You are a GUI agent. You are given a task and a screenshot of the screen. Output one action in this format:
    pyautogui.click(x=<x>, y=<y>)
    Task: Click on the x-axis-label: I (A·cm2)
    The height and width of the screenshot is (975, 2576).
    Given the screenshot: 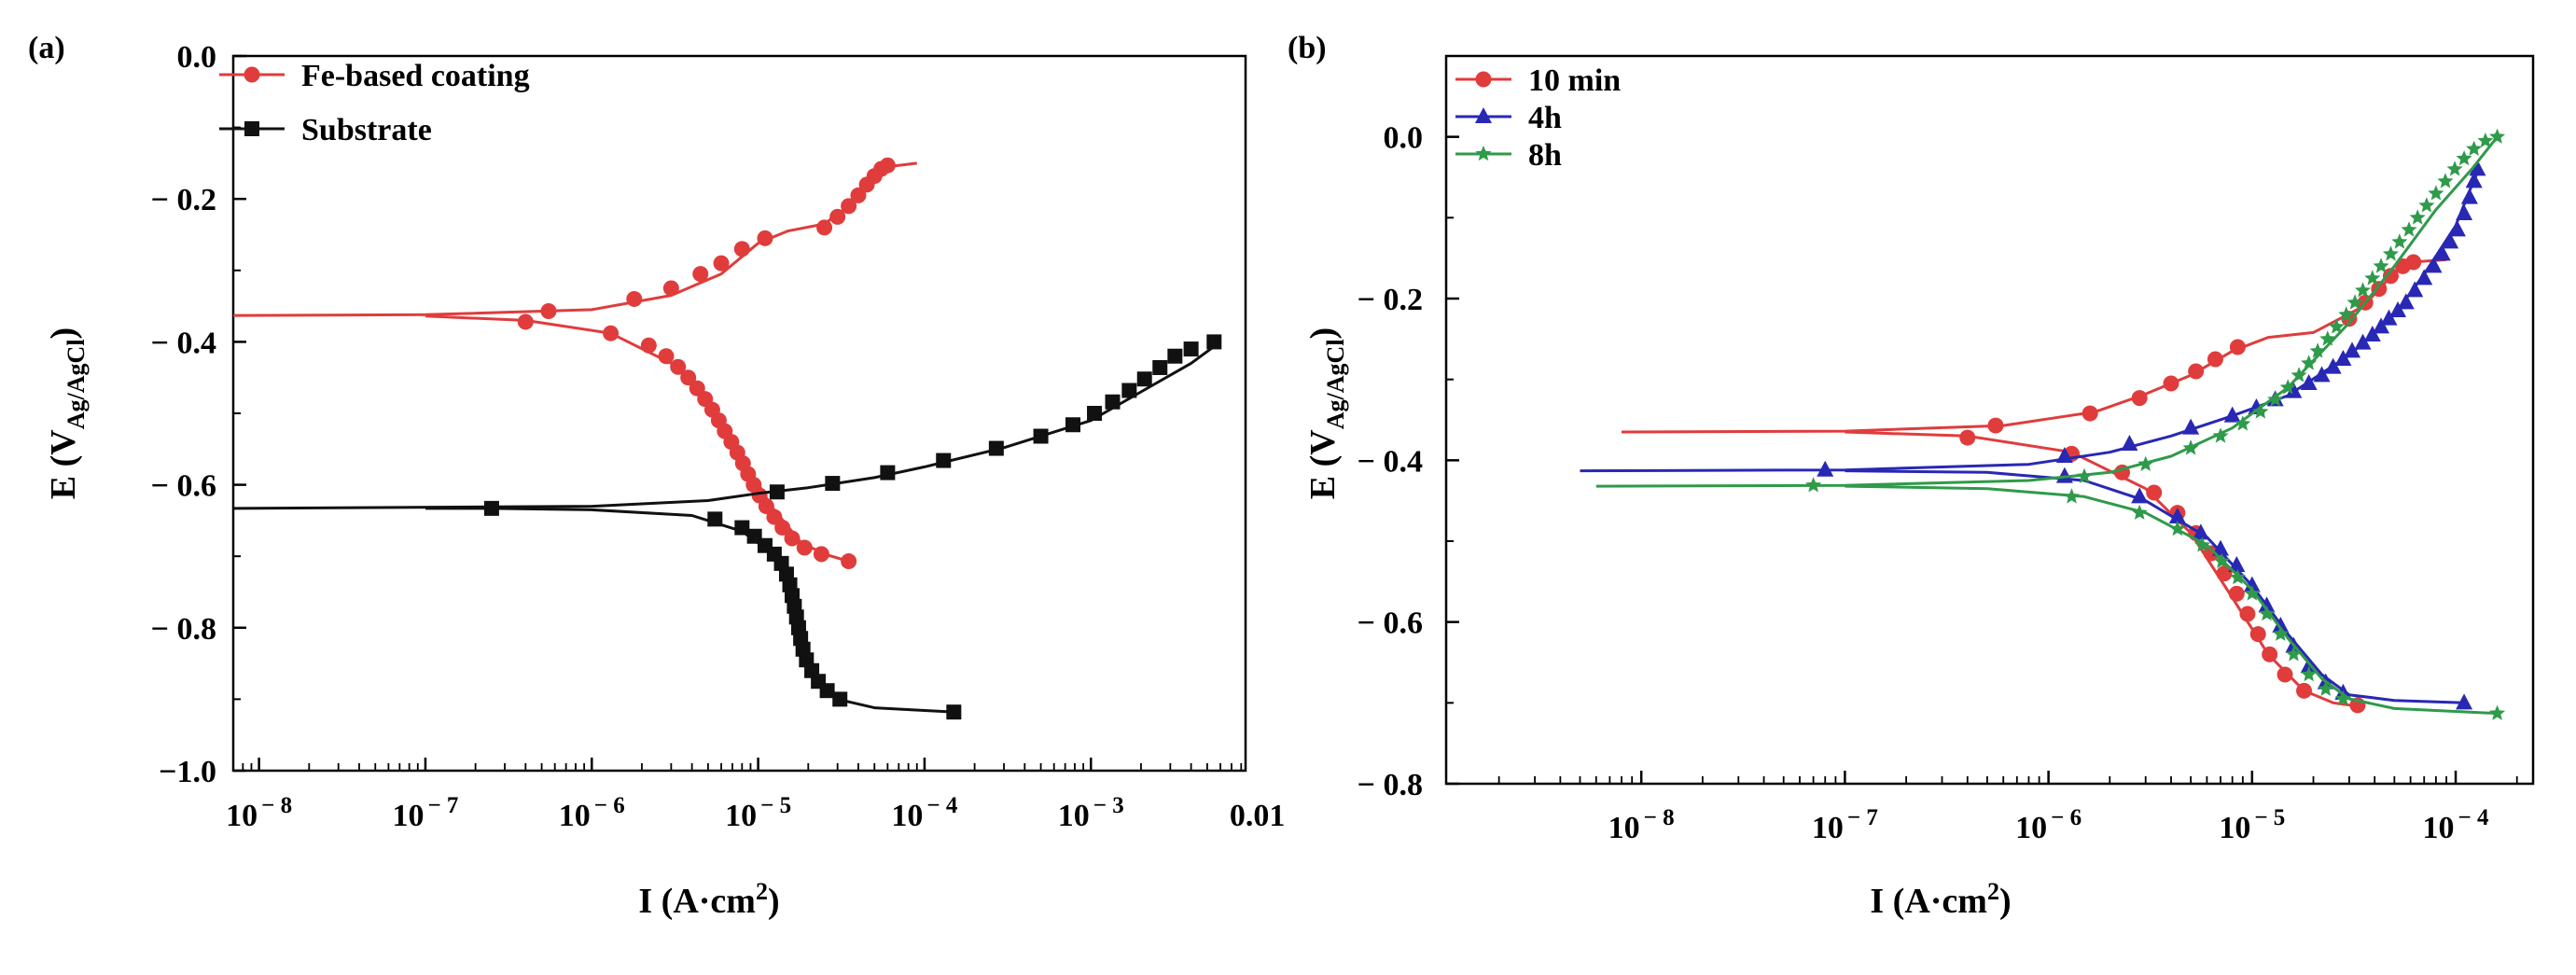 What is the action you would take?
    pyautogui.click(x=708, y=899)
    